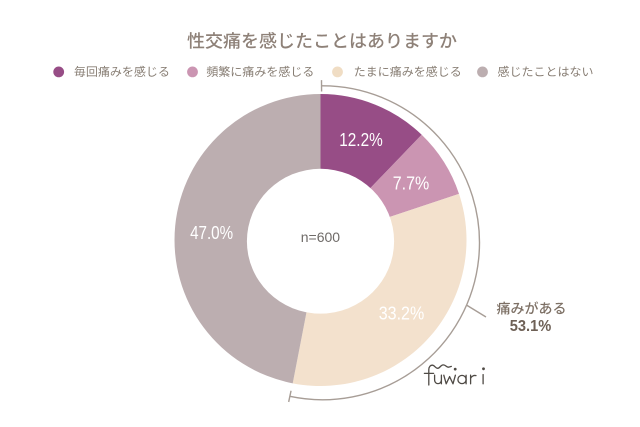  What do you see at coordinates (402, 313) in the screenshot?
I see `svg-text: 33.2%` at bounding box center [402, 313].